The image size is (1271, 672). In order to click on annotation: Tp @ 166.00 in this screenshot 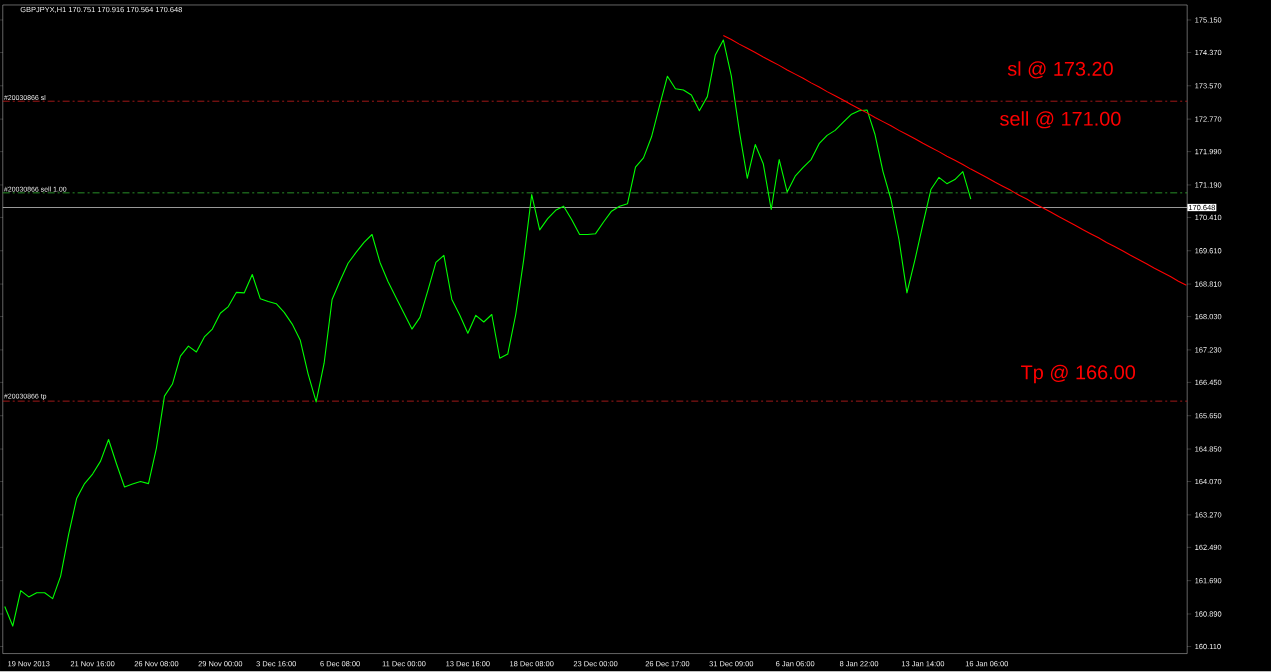, I will do `click(1078, 374)`.